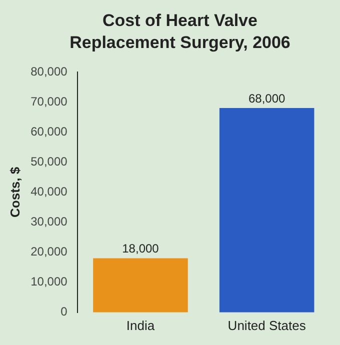  What do you see at coordinates (49, 251) in the screenshot?
I see `y-tick-label: 20,000` at bounding box center [49, 251].